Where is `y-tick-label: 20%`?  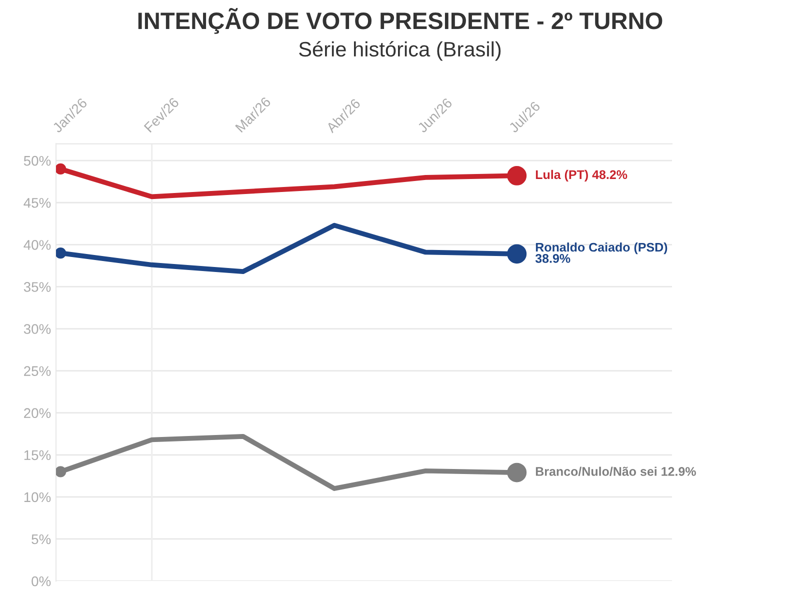
y-tick-label: 20% is located at coordinates (37, 413).